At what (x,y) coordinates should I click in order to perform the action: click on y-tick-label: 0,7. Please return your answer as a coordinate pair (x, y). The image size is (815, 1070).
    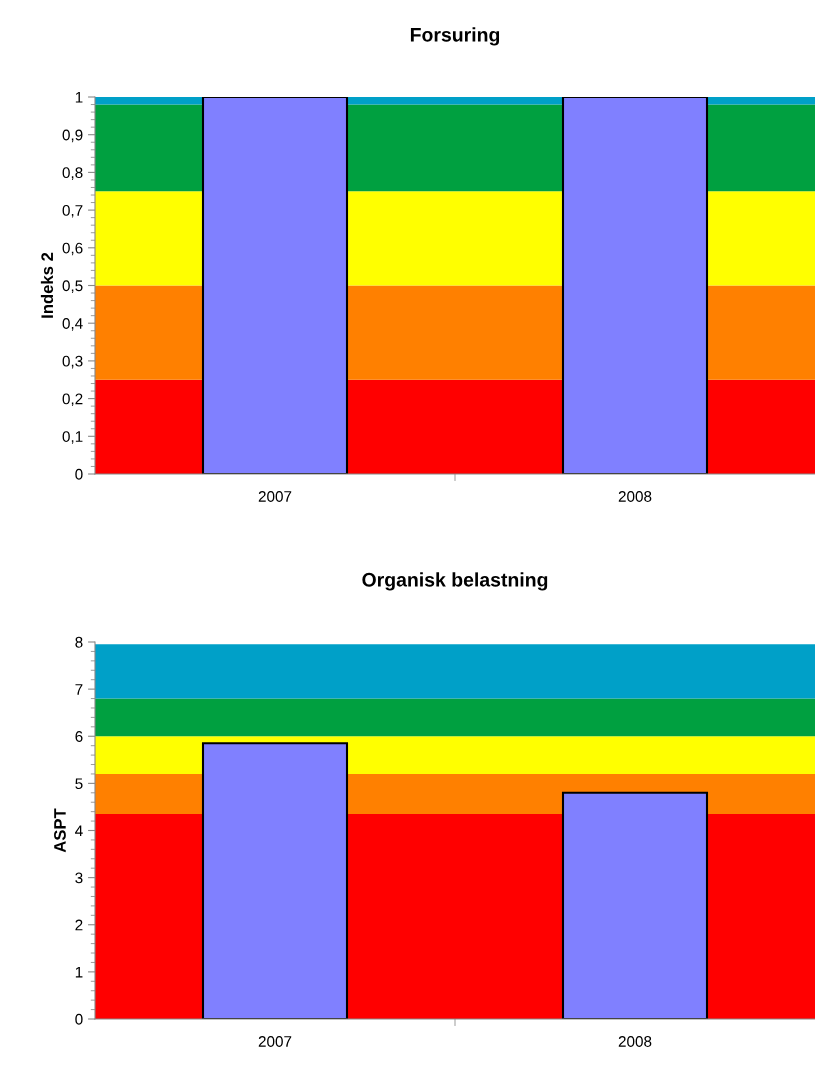
    Looking at the image, I should click on (72, 211).